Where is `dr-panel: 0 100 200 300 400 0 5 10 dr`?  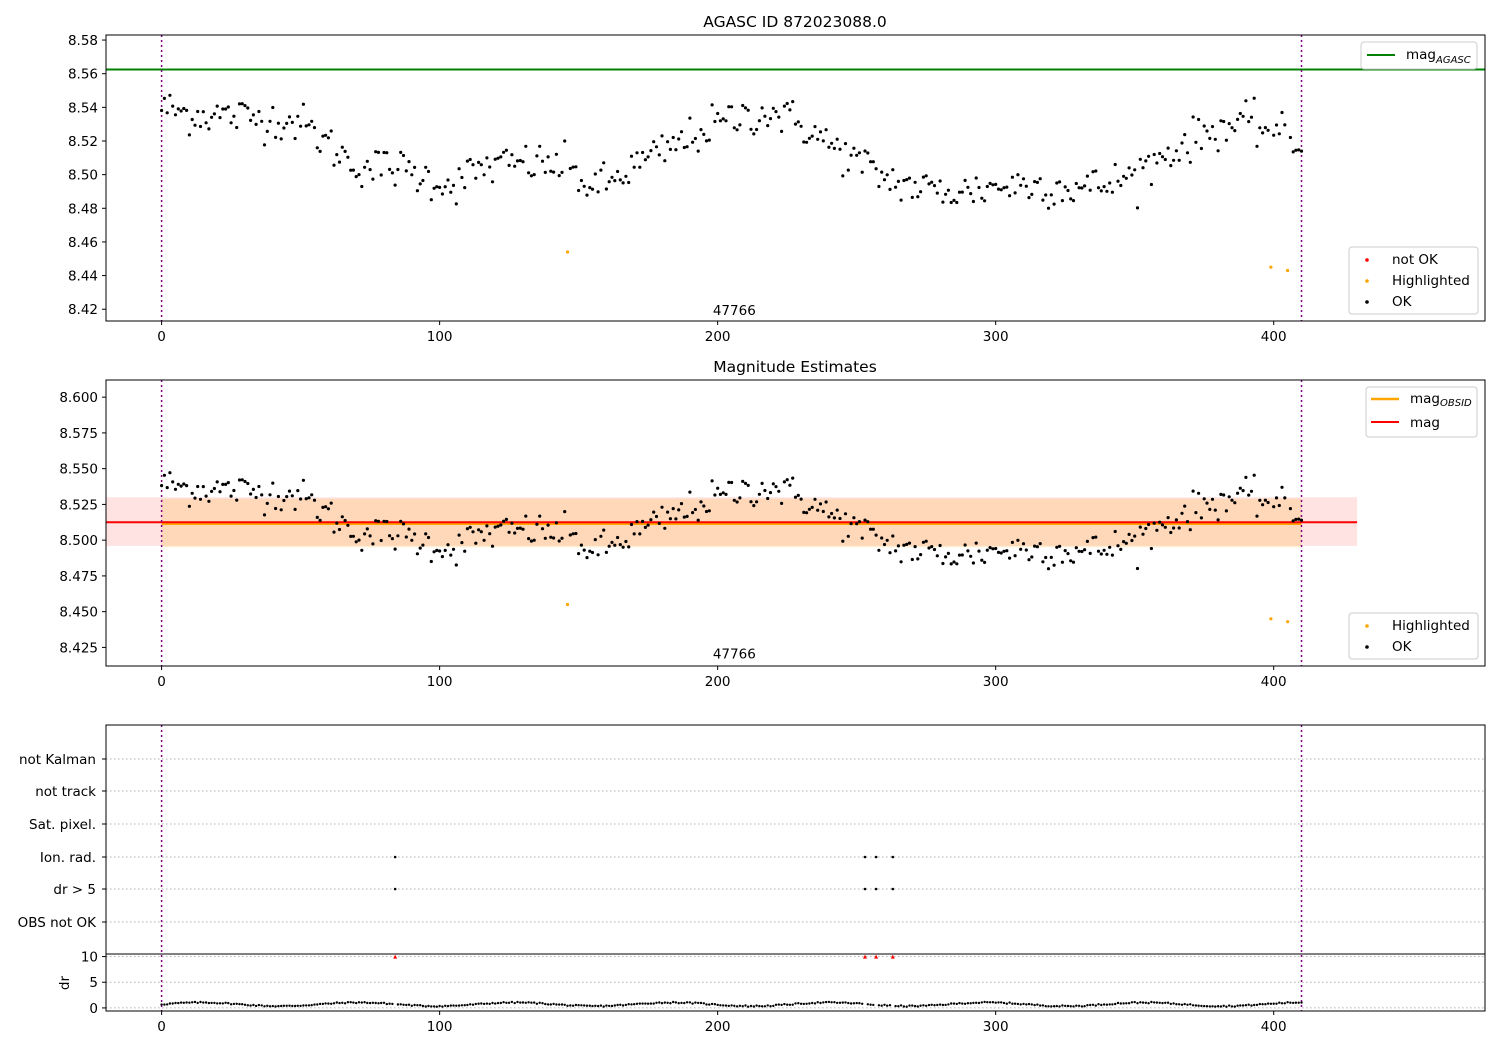
dr-panel: 0 100 200 300 400 0 5 10 dr is located at coordinates (771, 992).